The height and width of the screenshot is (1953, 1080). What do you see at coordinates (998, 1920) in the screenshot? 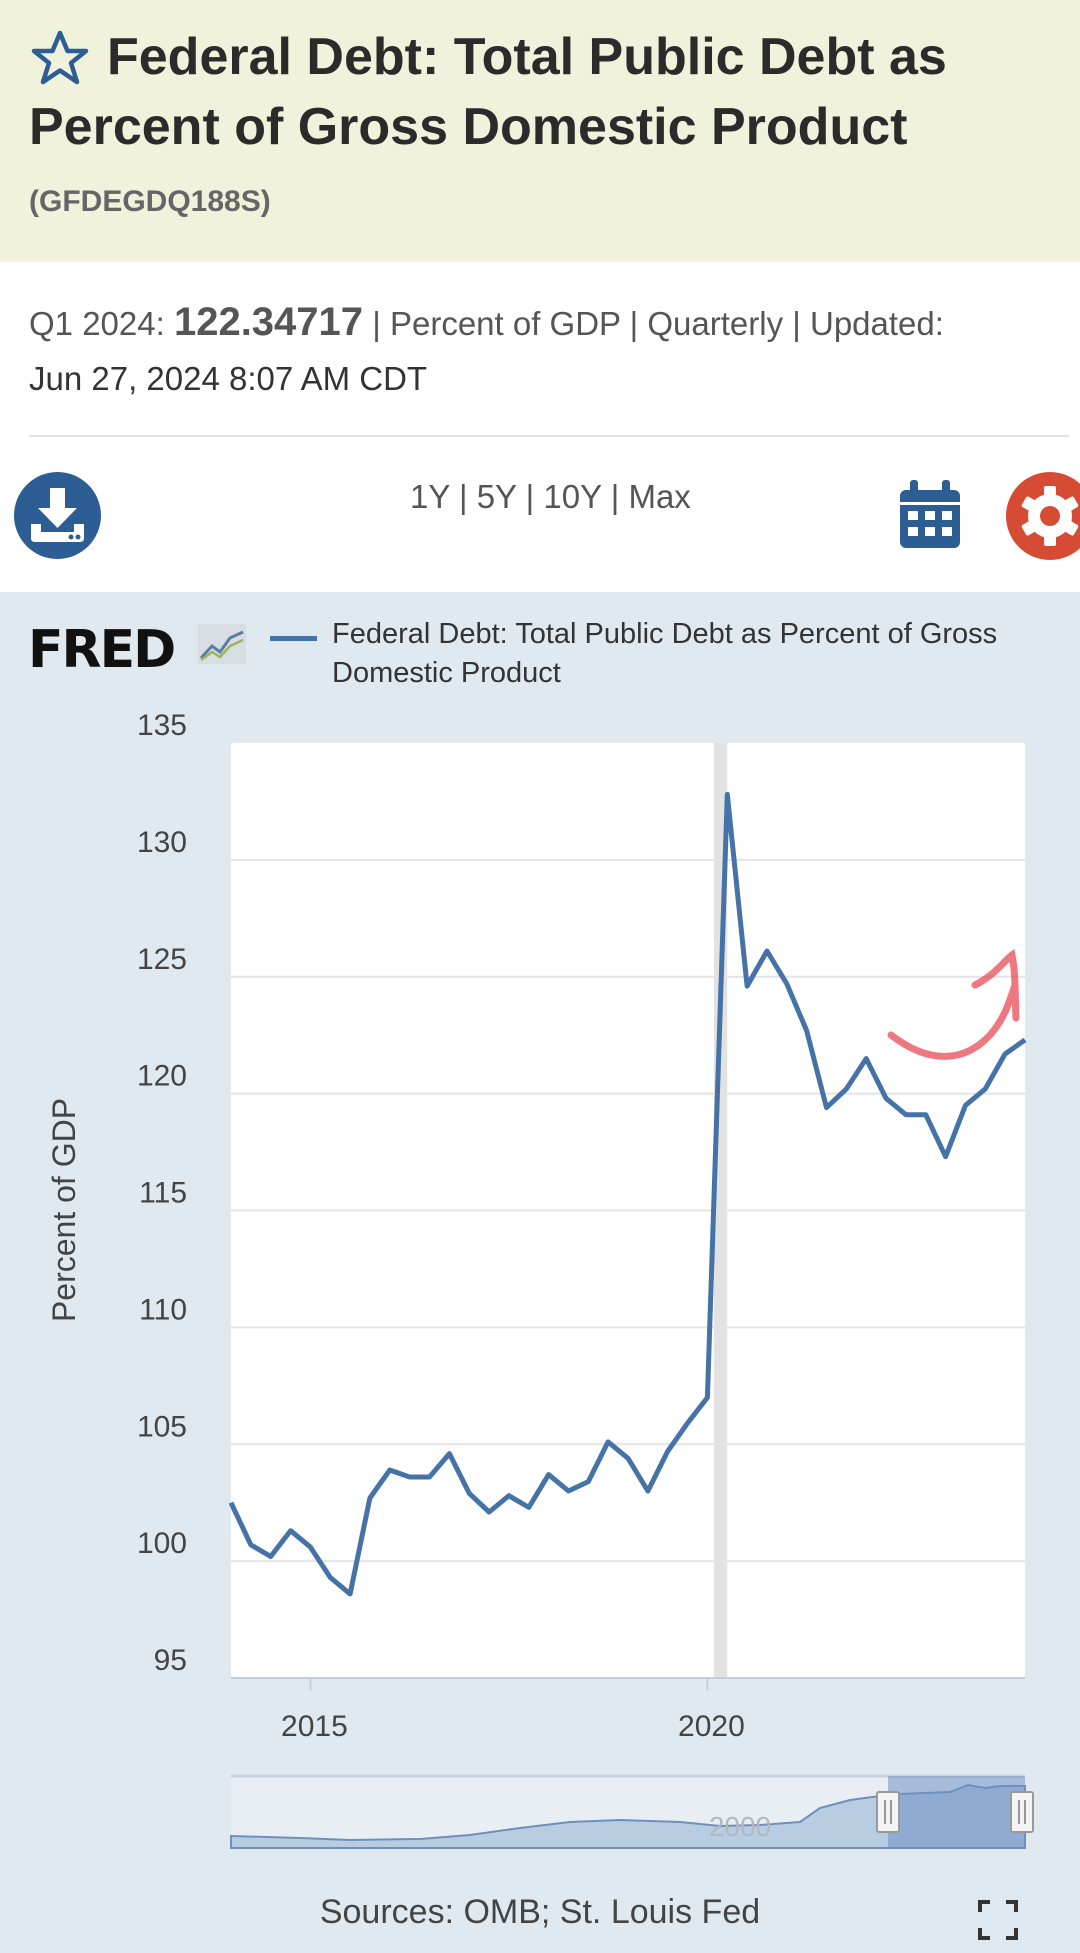
I see `fullscreen-icon` at bounding box center [998, 1920].